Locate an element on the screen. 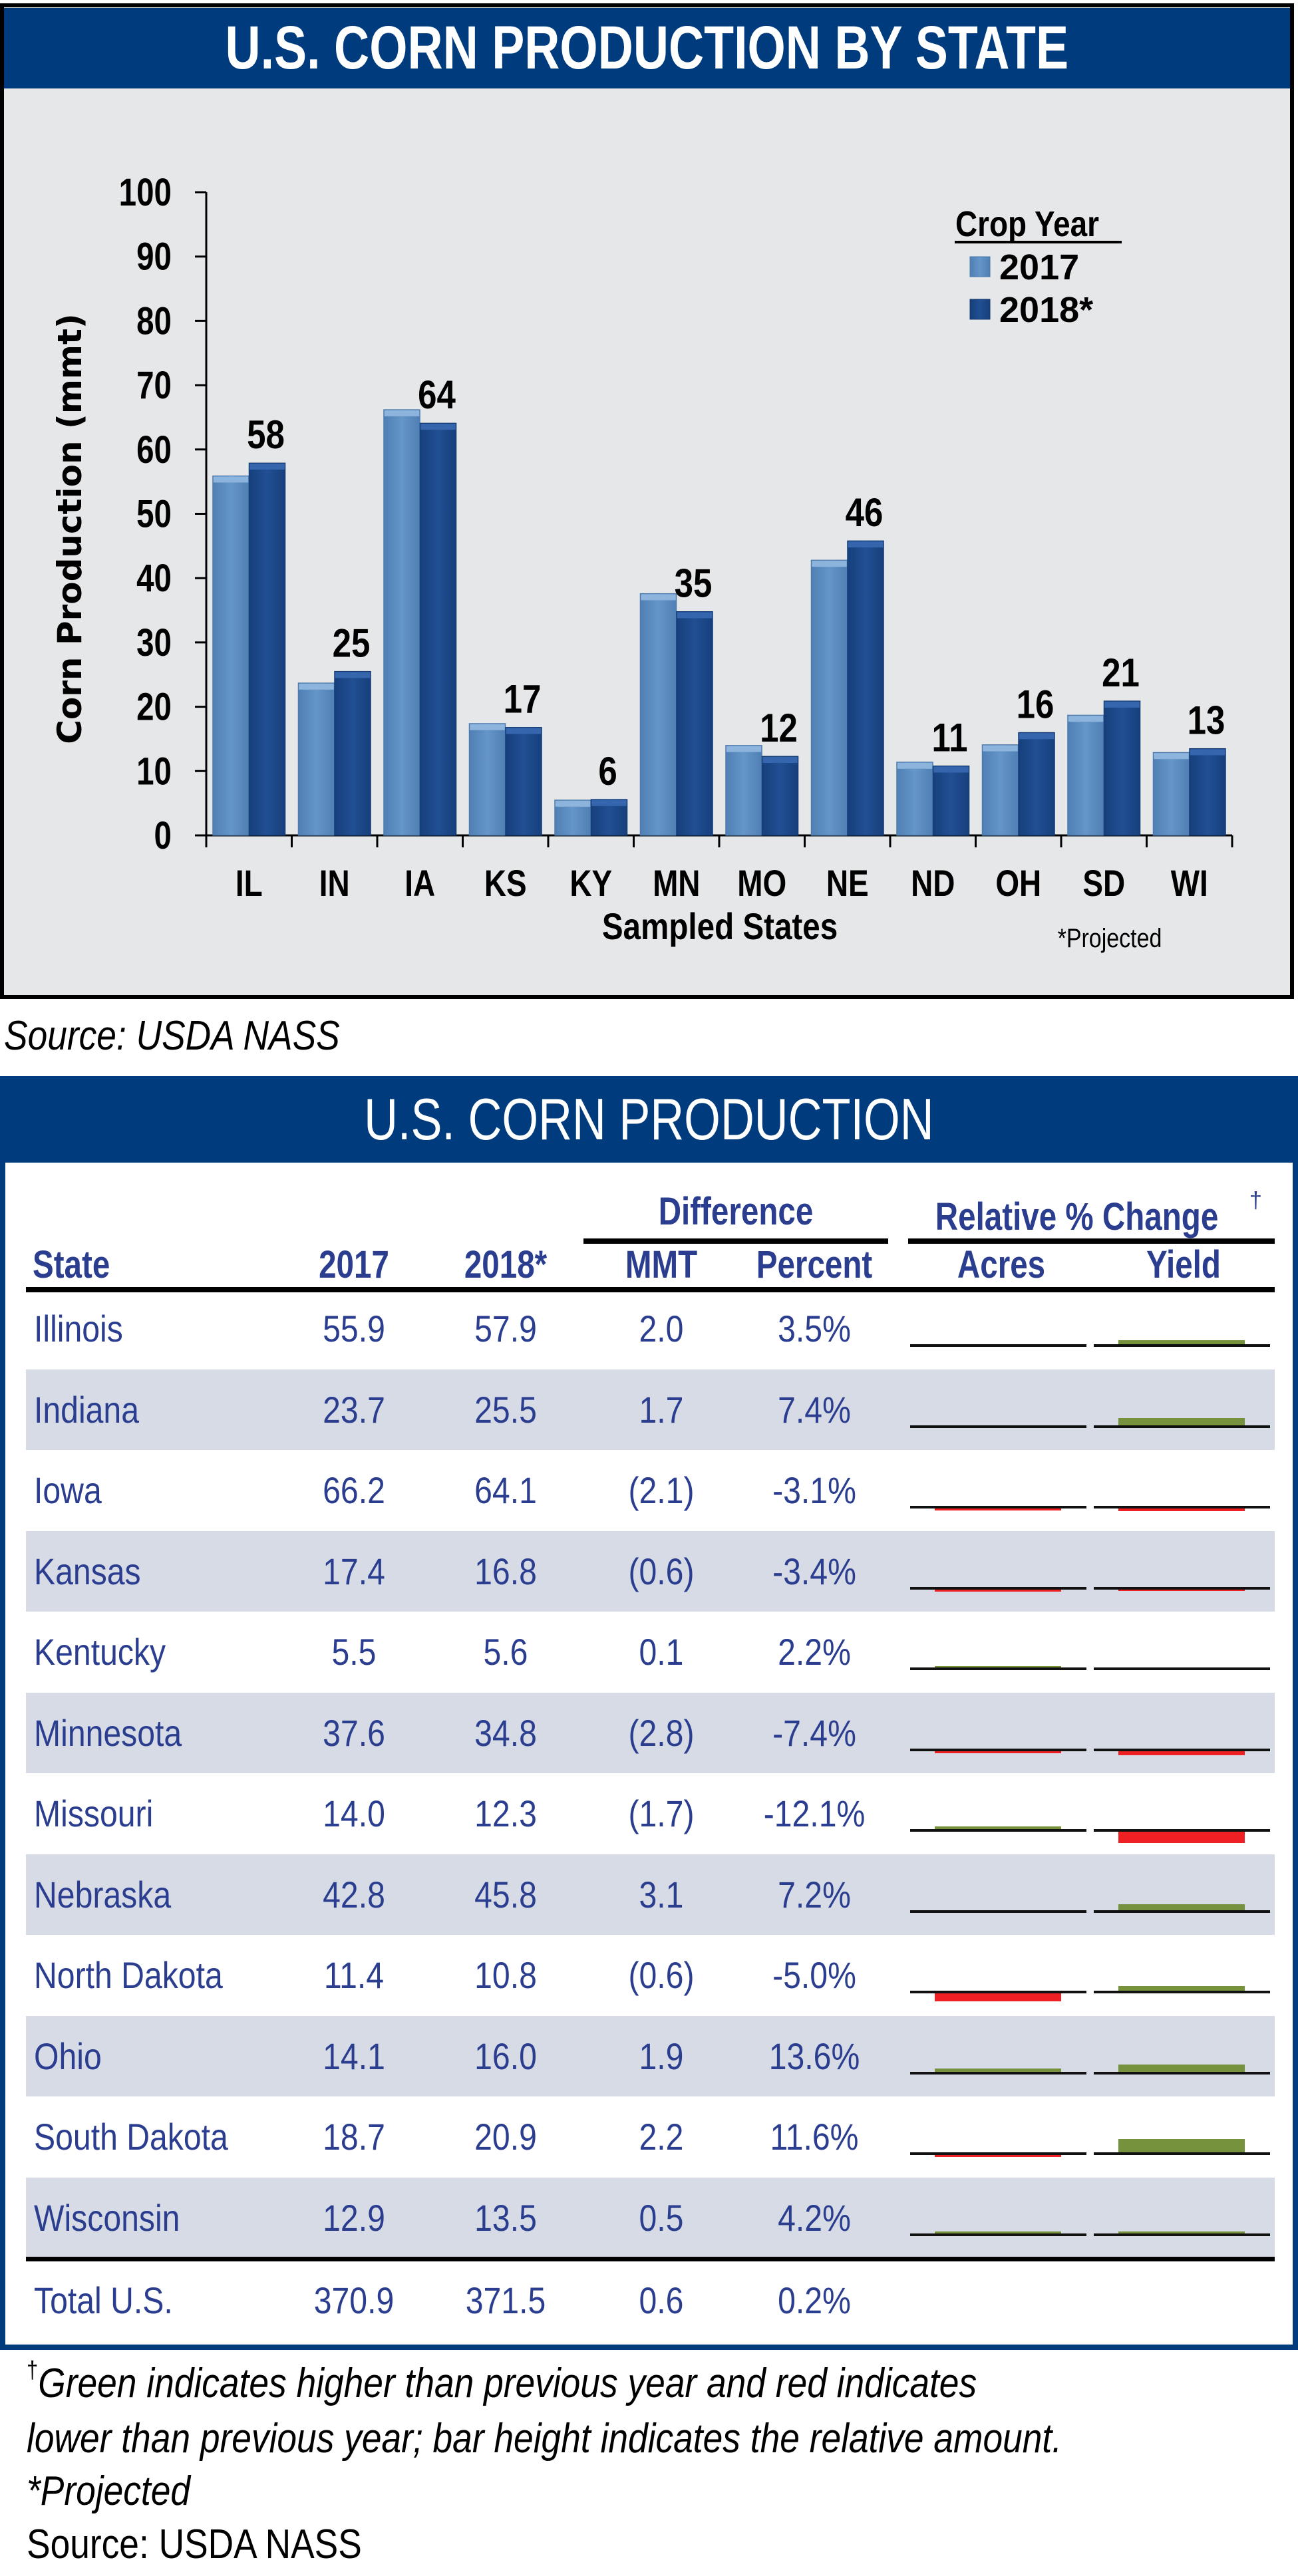  y-ticks: 0 10 20 30 40 50 60 70 80 90 100 is located at coordinates (163, 514).